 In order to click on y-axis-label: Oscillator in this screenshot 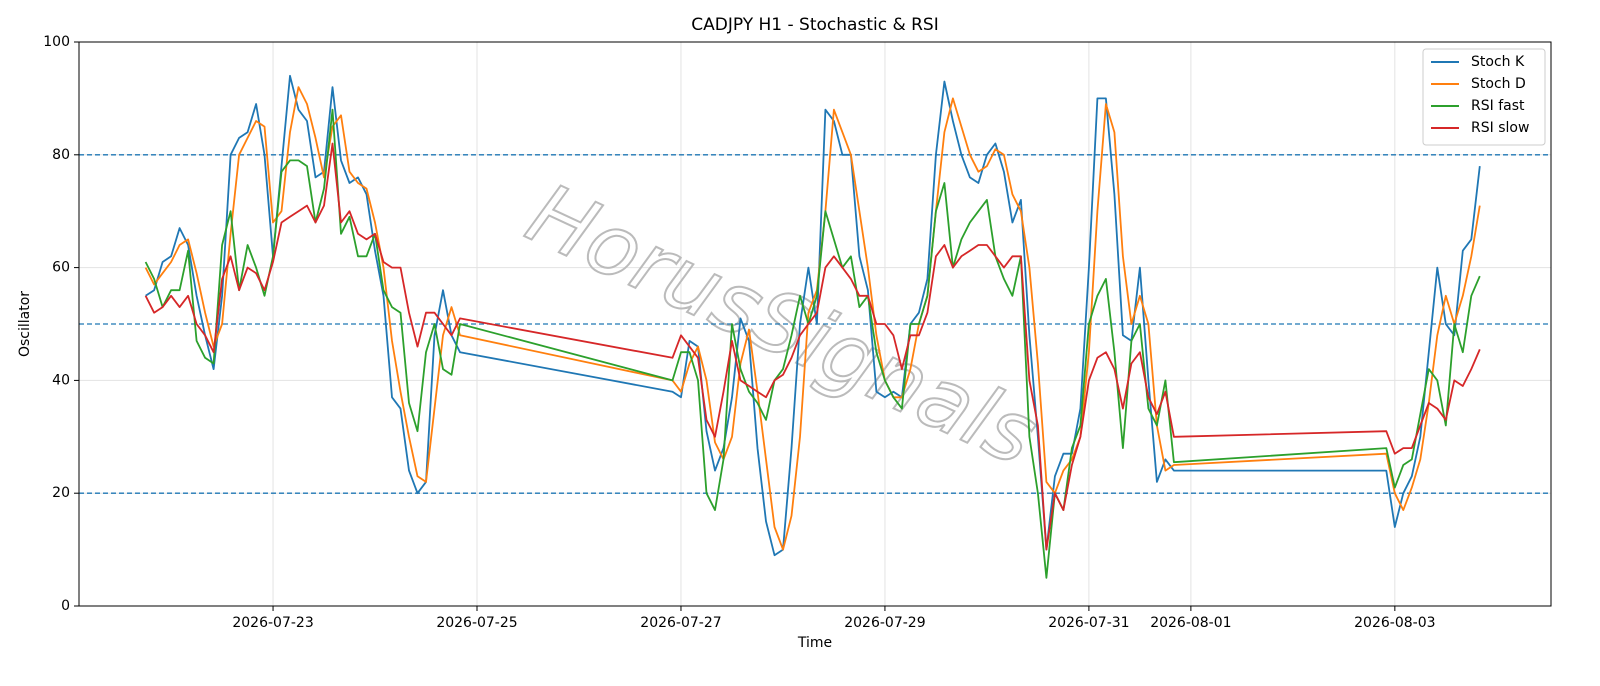, I will do `click(25, 324)`.